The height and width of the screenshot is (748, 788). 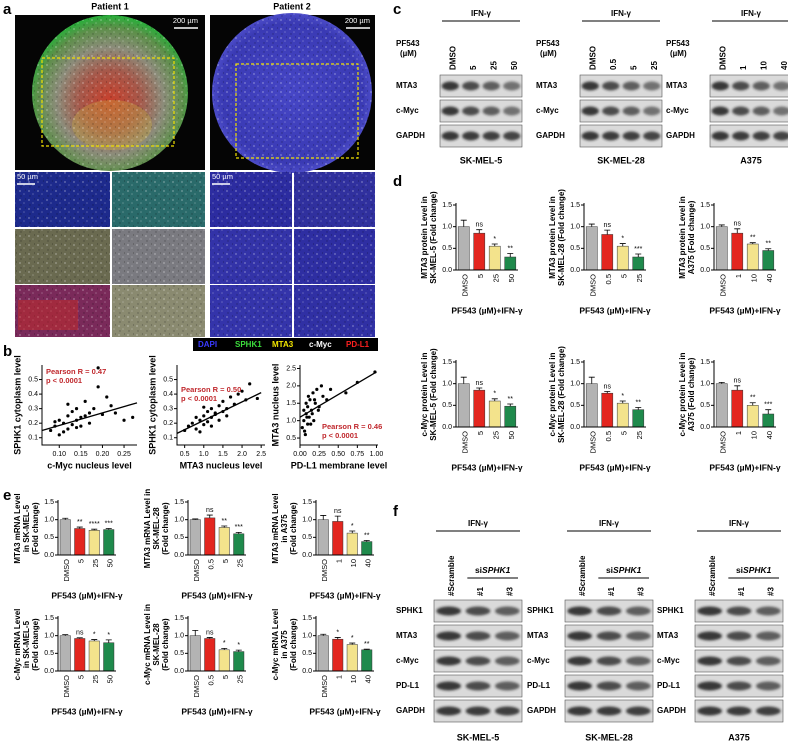 I want to click on y-axis-label: in SK-MEL-5, so click(x=26, y=644).